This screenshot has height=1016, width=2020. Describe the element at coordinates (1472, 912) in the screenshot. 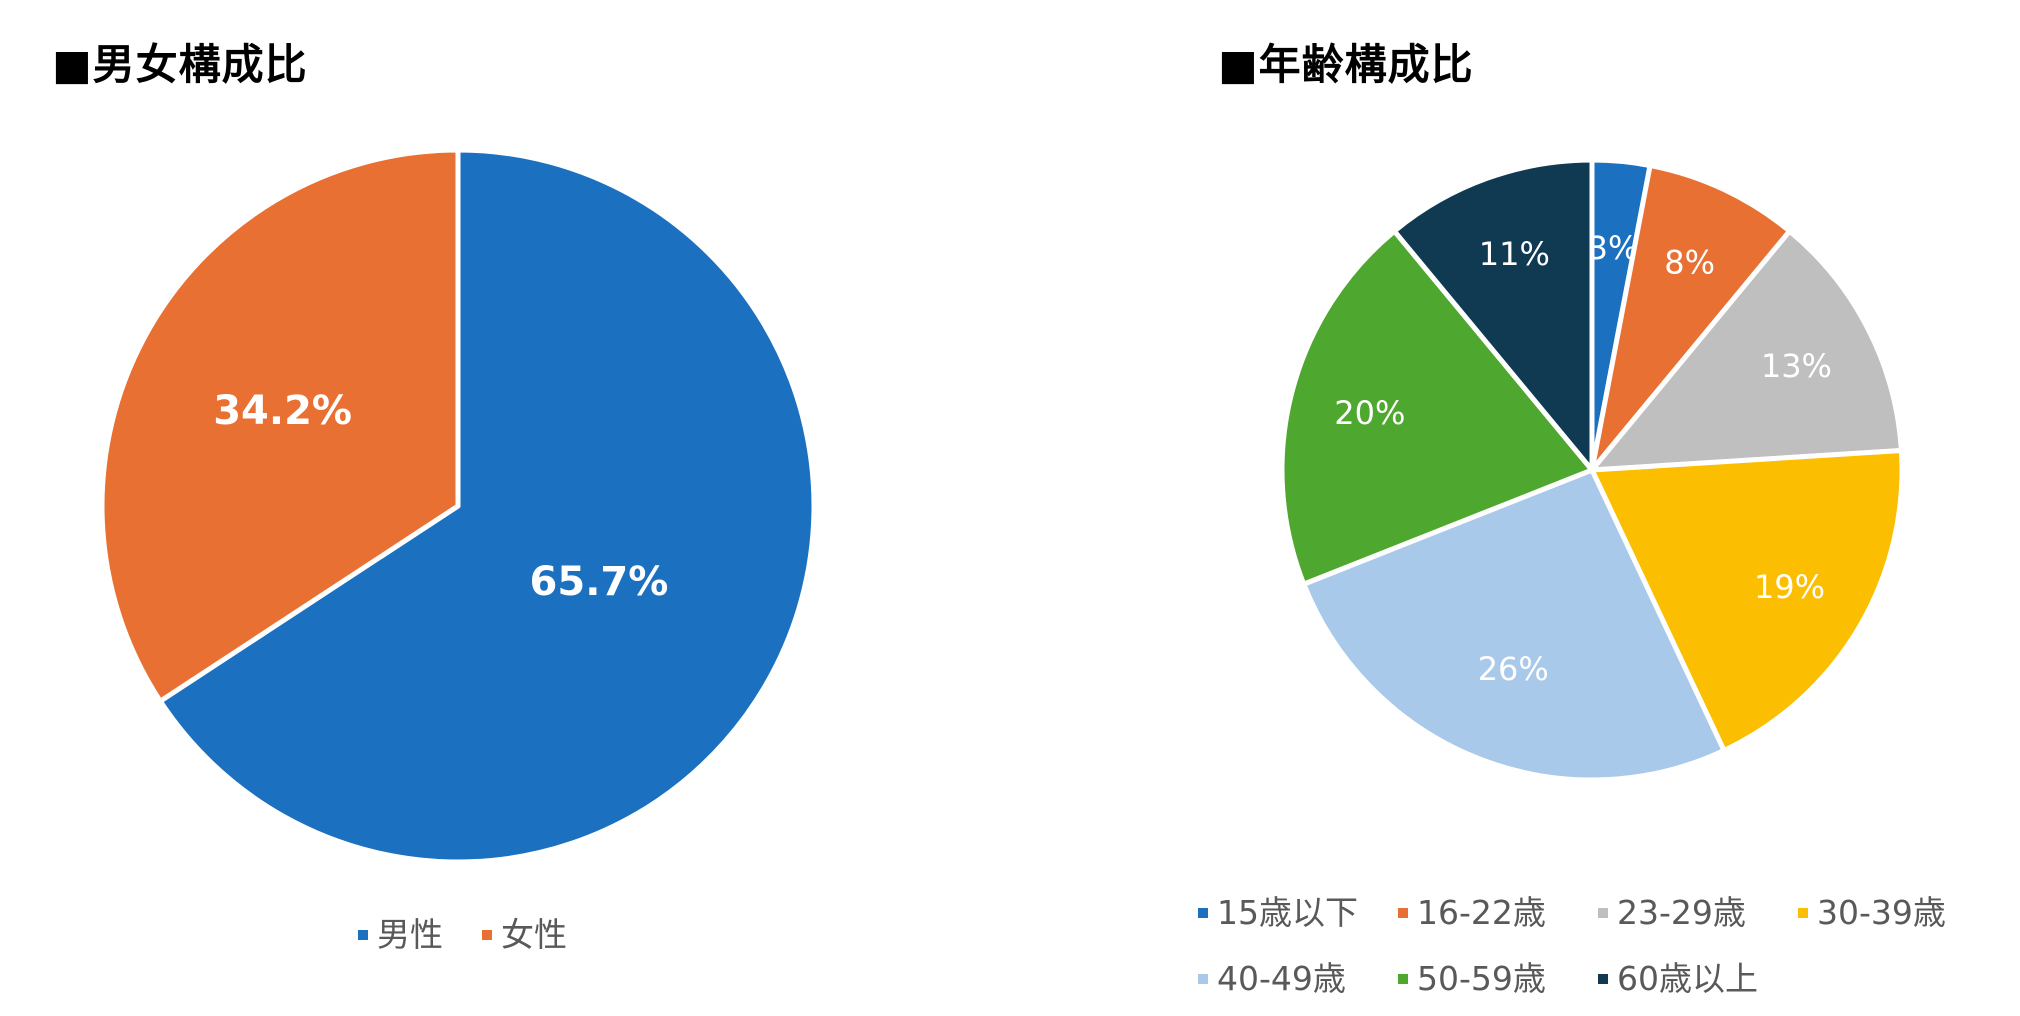

I see `legend1-item-1: 16-22歳` at that location.